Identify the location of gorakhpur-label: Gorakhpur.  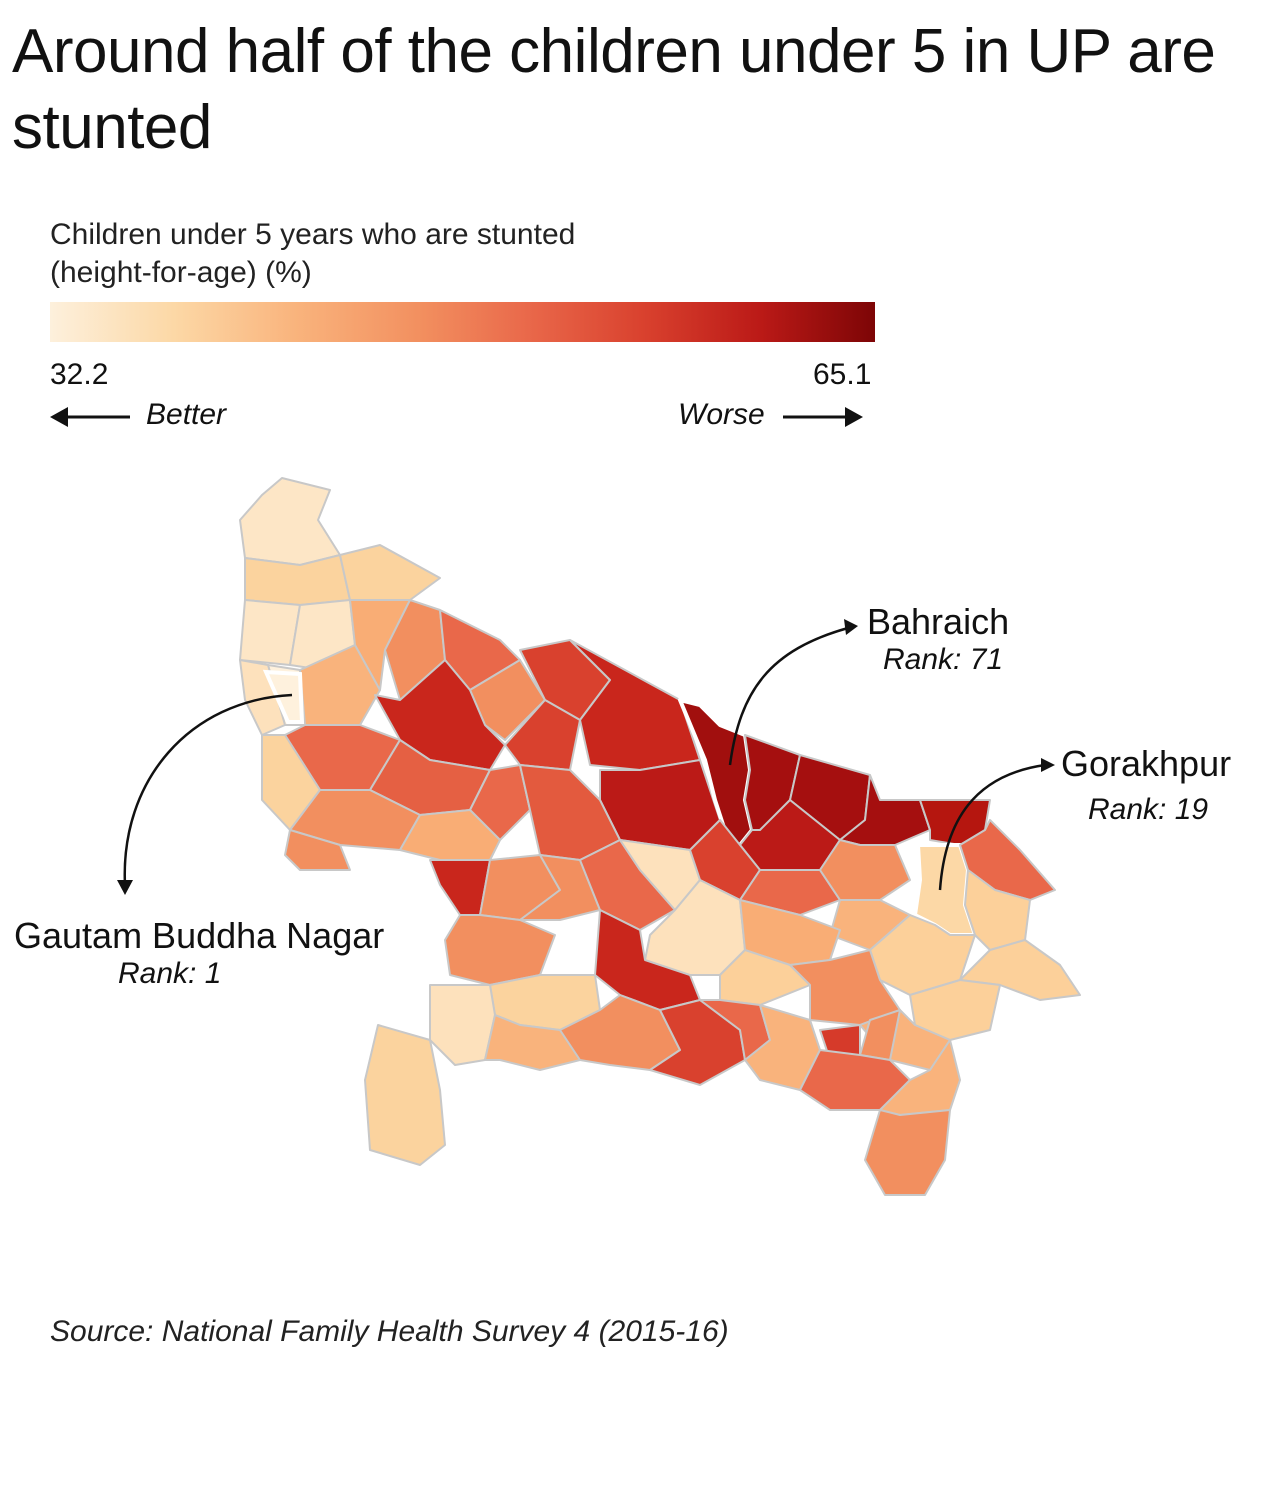
(1146, 763).